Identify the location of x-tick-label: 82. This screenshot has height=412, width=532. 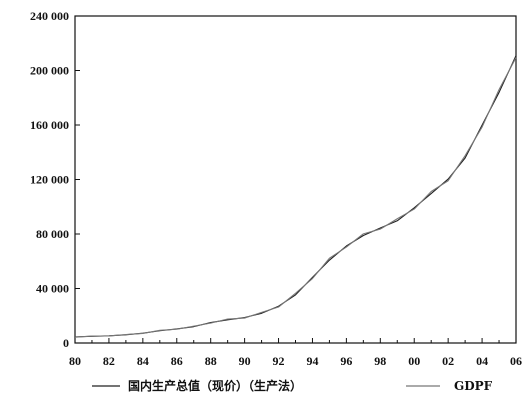
(109, 361).